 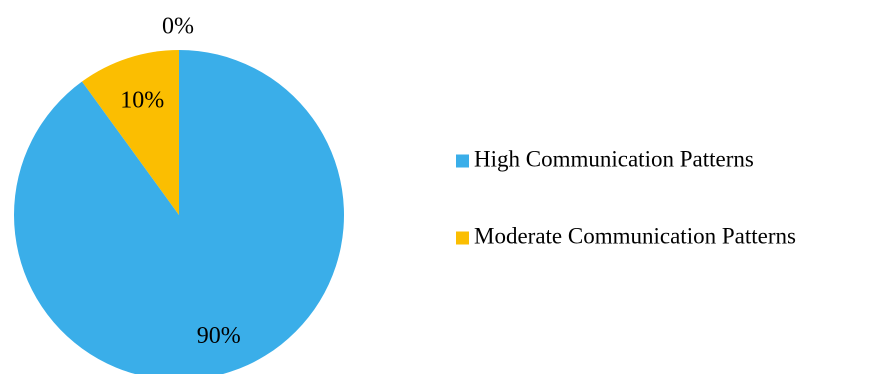 What do you see at coordinates (219, 336) in the screenshot?
I see `data-label-0: 90%` at bounding box center [219, 336].